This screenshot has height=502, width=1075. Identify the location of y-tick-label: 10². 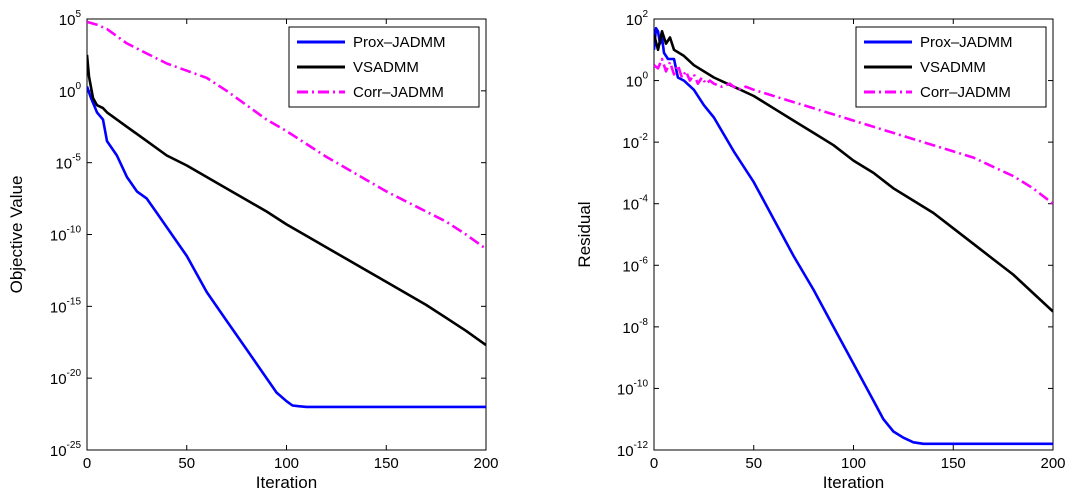
(637, 19).